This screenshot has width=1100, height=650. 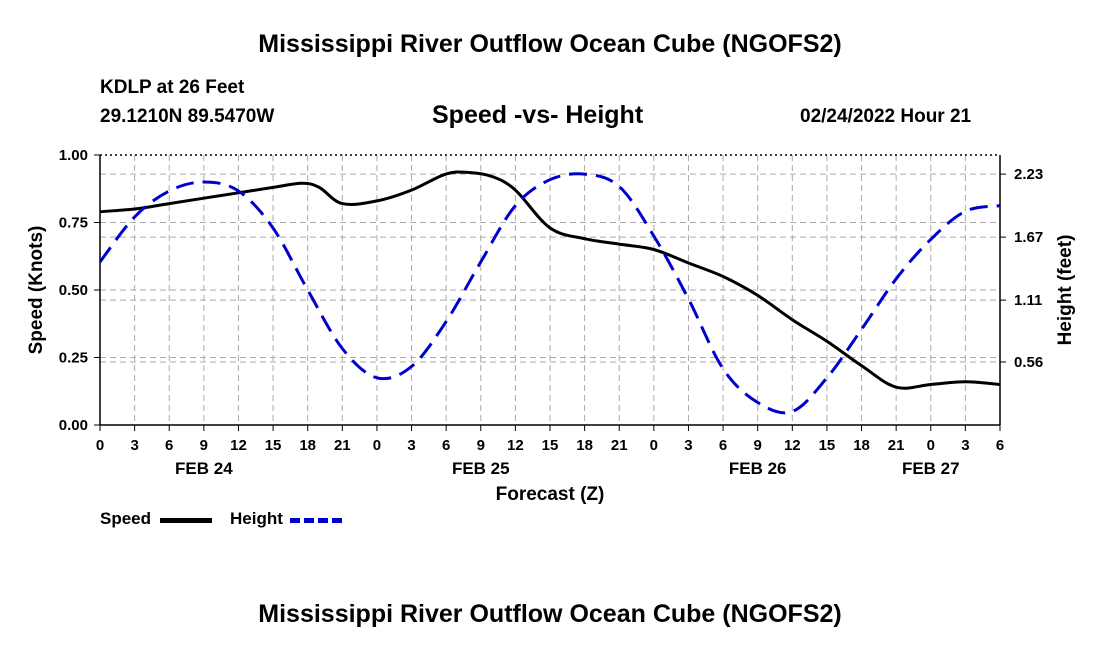 I want to click on y-left-tick-label: 0.75, so click(x=73, y=223).